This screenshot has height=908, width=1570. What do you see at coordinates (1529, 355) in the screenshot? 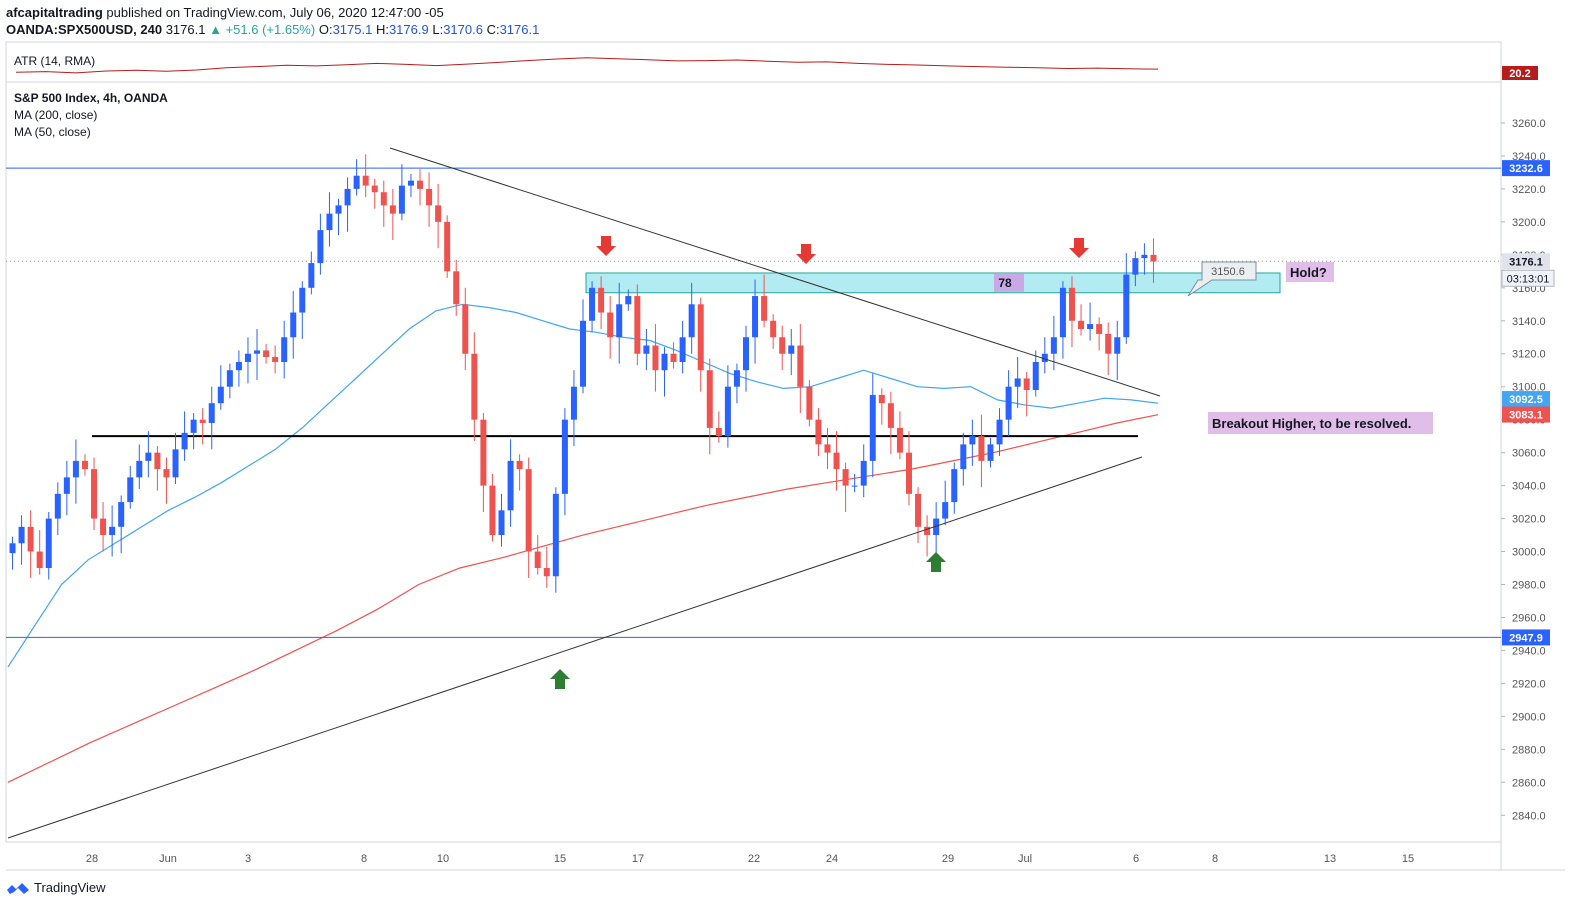
I see `y-tick-label: 3120.0` at bounding box center [1529, 355].